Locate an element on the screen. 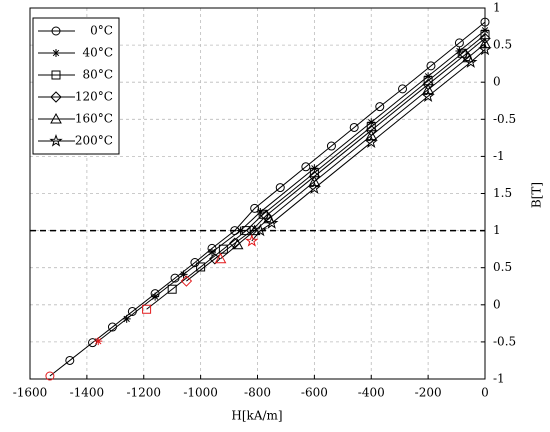 The image size is (550, 432). legend-label: 200°C is located at coordinates (94, 141).